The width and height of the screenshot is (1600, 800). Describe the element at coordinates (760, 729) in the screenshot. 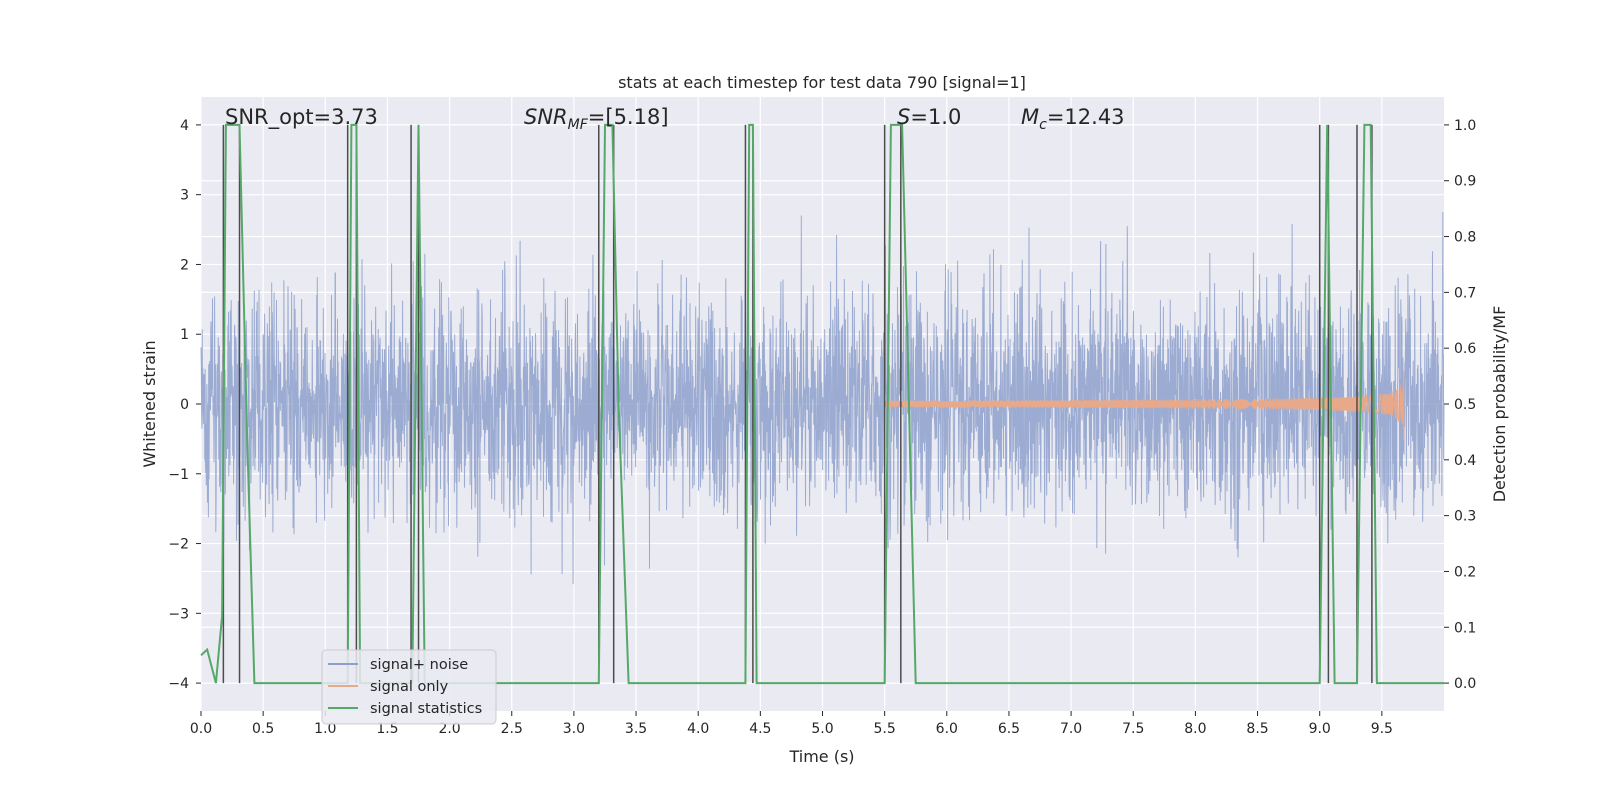

I see `x-tick-label: 4.5` at that location.